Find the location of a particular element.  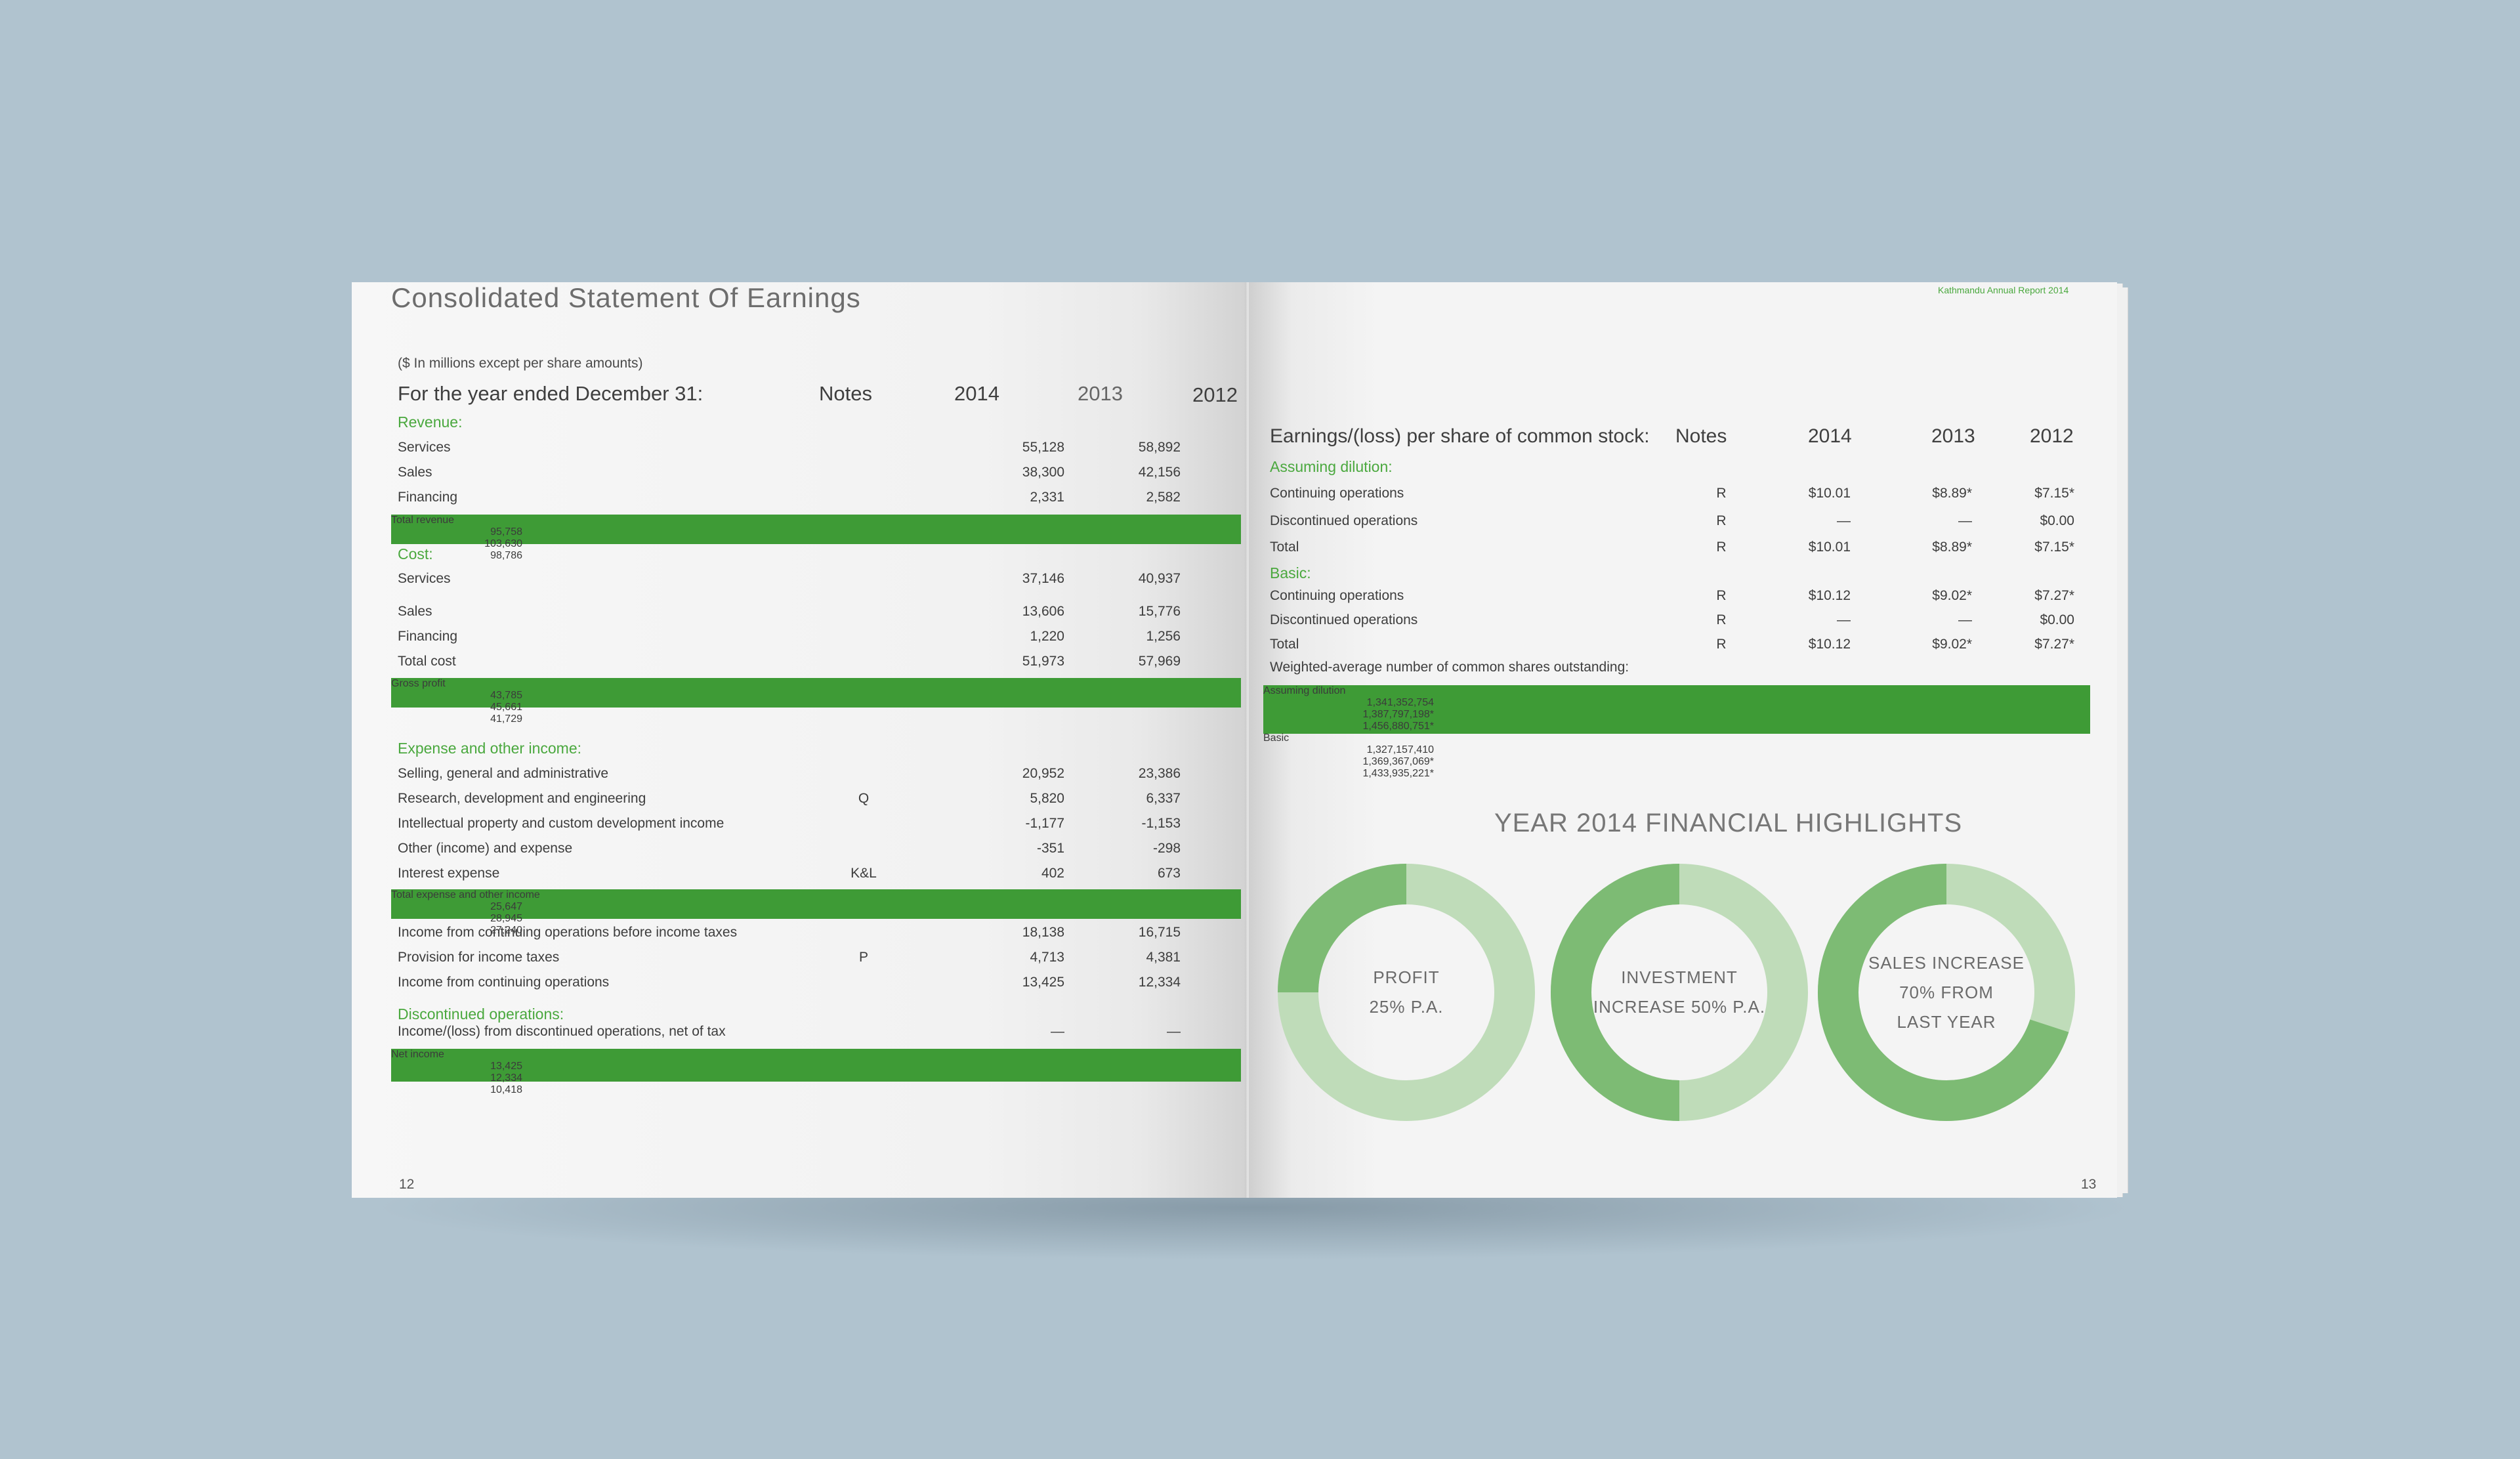

eps-value-2013: $9.02* is located at coordinates (1952, 644).